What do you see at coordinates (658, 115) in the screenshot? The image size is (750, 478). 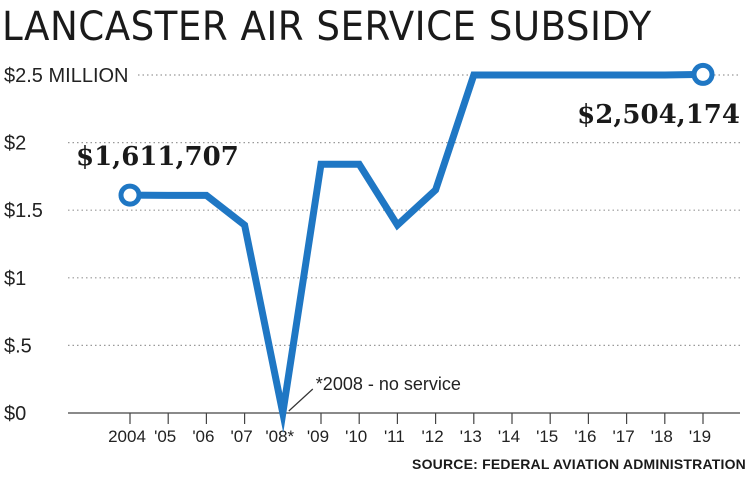 I see `end-value-label: $2,504,174` at bounding box center [658, 115].